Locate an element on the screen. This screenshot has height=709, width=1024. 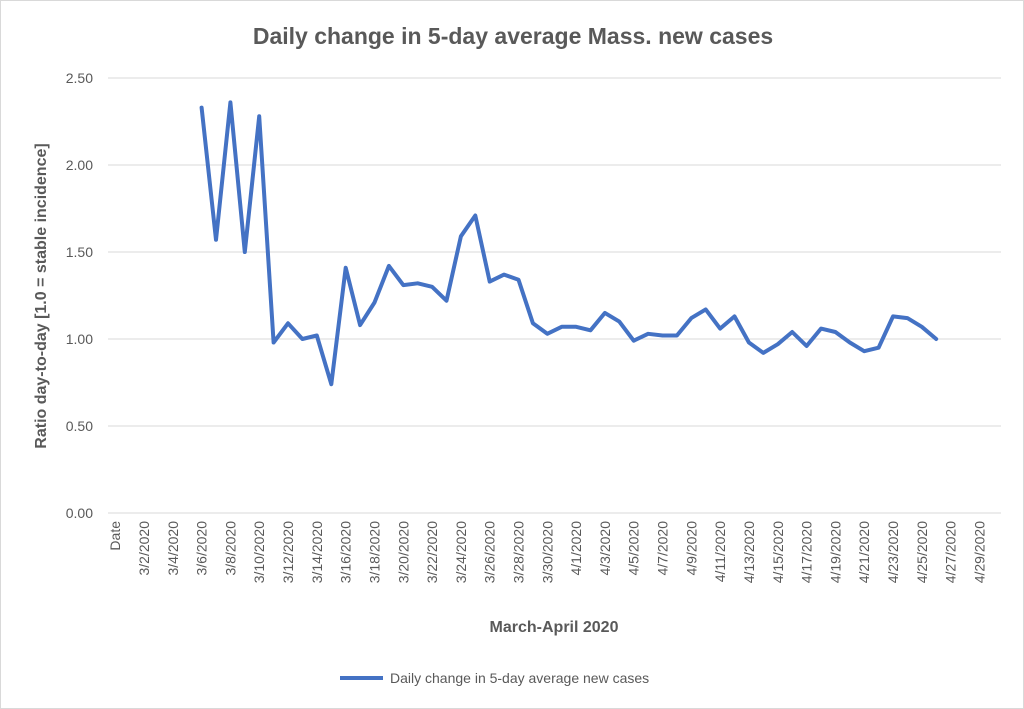
y-tick-label: 2.00 is located at coordinates (79, 165).